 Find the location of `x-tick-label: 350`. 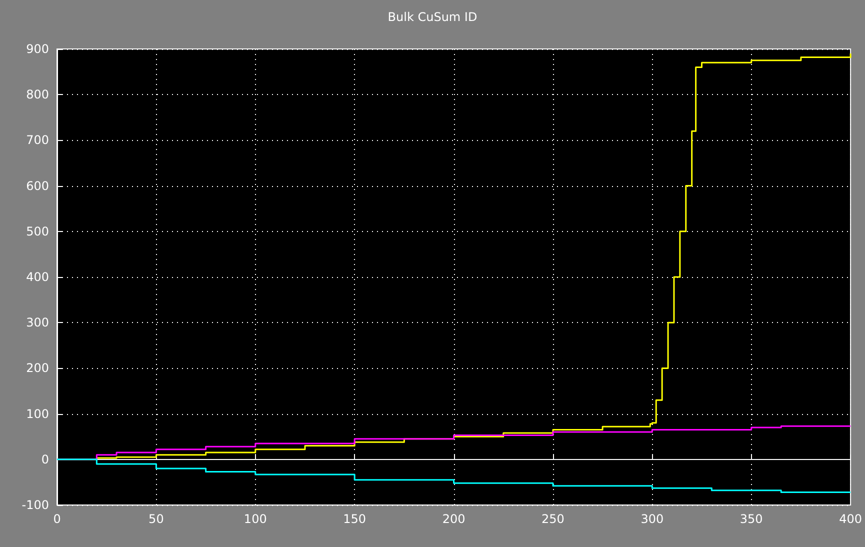

x-tick-label: 350 is located at coordinates (751, 519).